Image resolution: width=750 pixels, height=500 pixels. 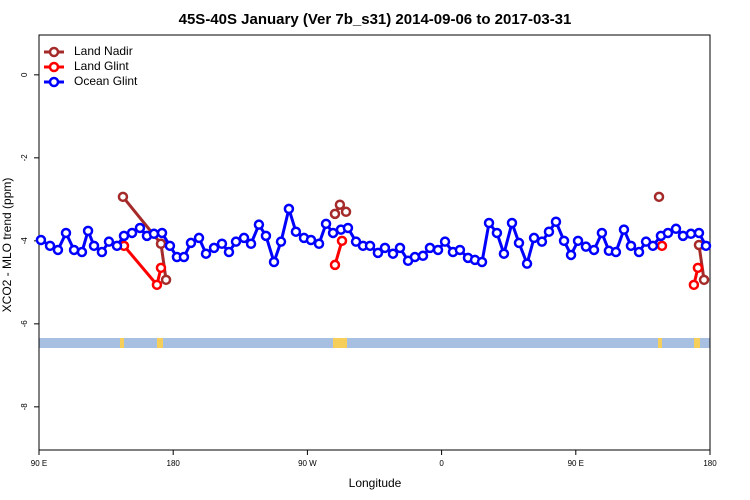 What do you see at coordinates (576, 463) in the screenshot?
I see `x-tick-label: 90 E` at bounding box center [576, 463].